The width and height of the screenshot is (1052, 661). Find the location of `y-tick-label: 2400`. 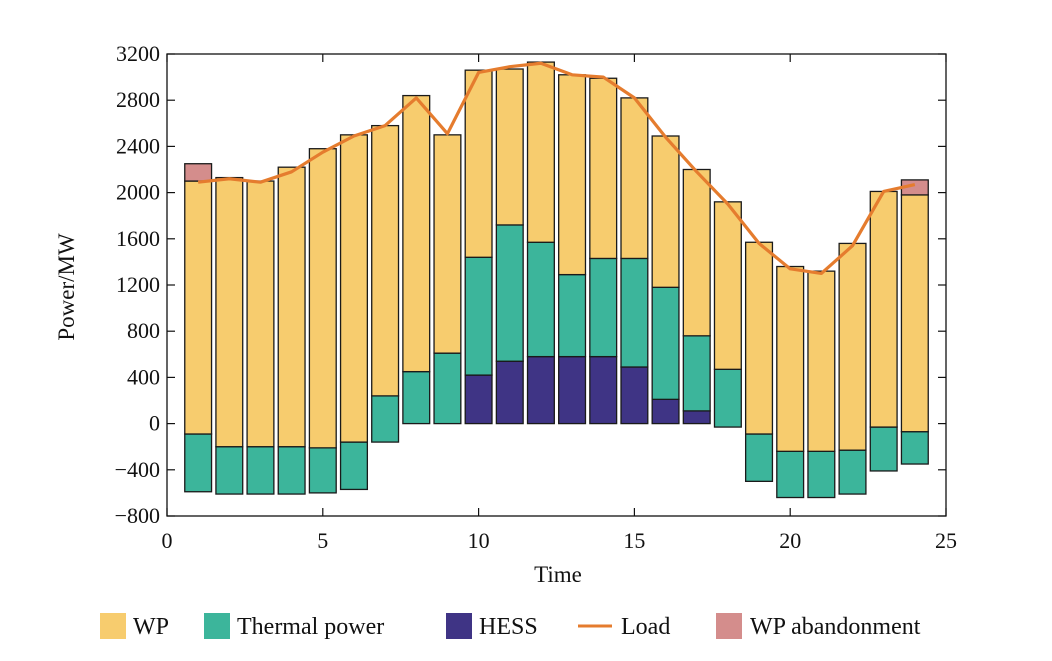

y-tick-label: 2400 is located at coordinates (138, 145).